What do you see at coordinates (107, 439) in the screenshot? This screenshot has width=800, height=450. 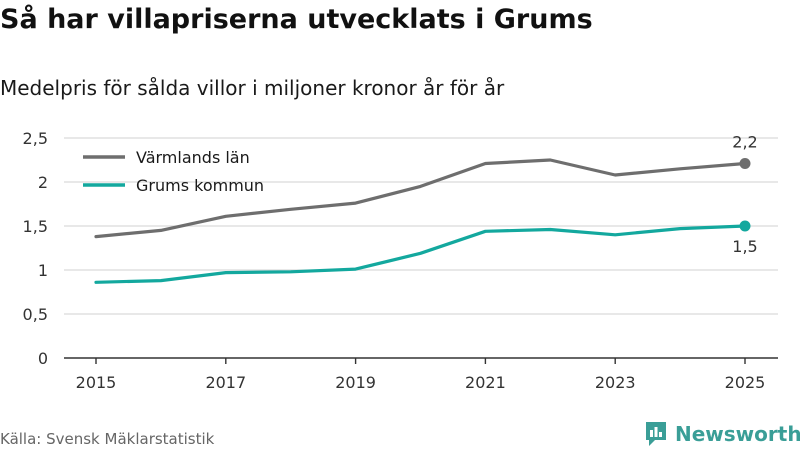 I see `source-note: Källa: Svensk Mäklarstatistik` at bounding box center [107, 439].